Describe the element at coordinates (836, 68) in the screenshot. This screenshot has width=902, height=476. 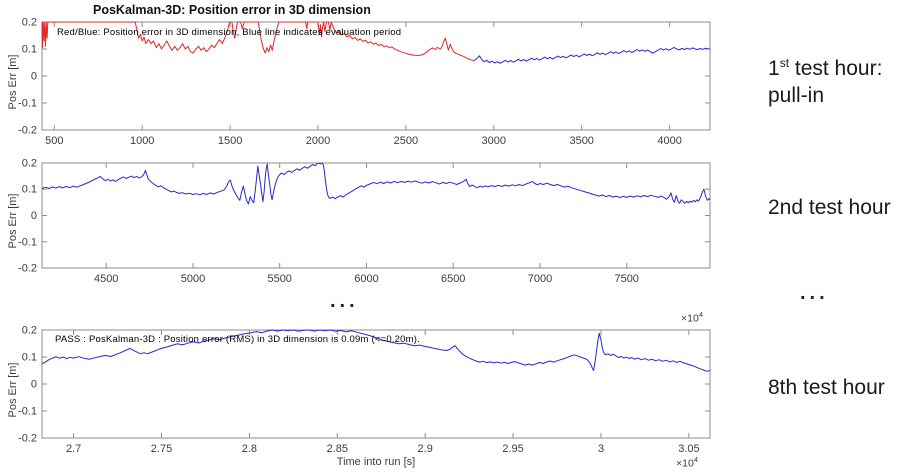
I see `hour1-text: test hour:` at that location.